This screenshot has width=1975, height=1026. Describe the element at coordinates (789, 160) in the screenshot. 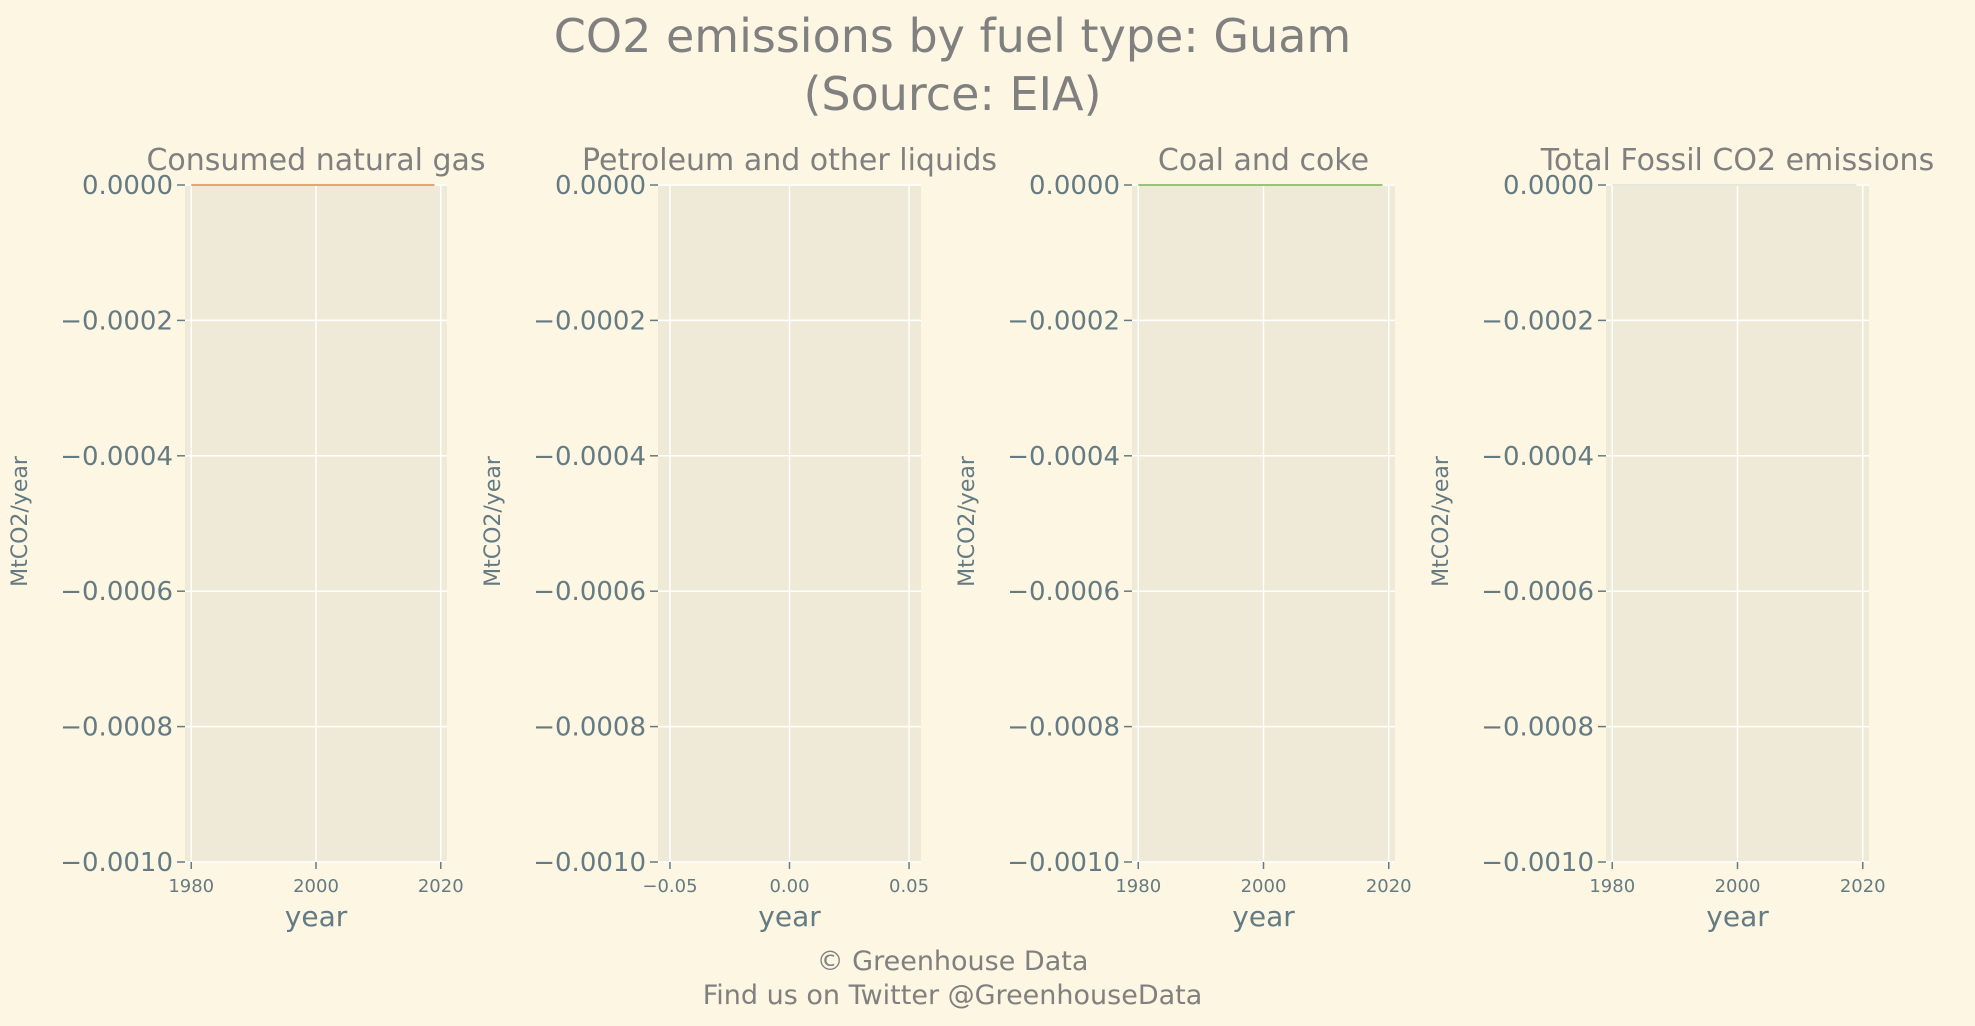

I see `subplot-title: Petroleum and other liquids` at that location.